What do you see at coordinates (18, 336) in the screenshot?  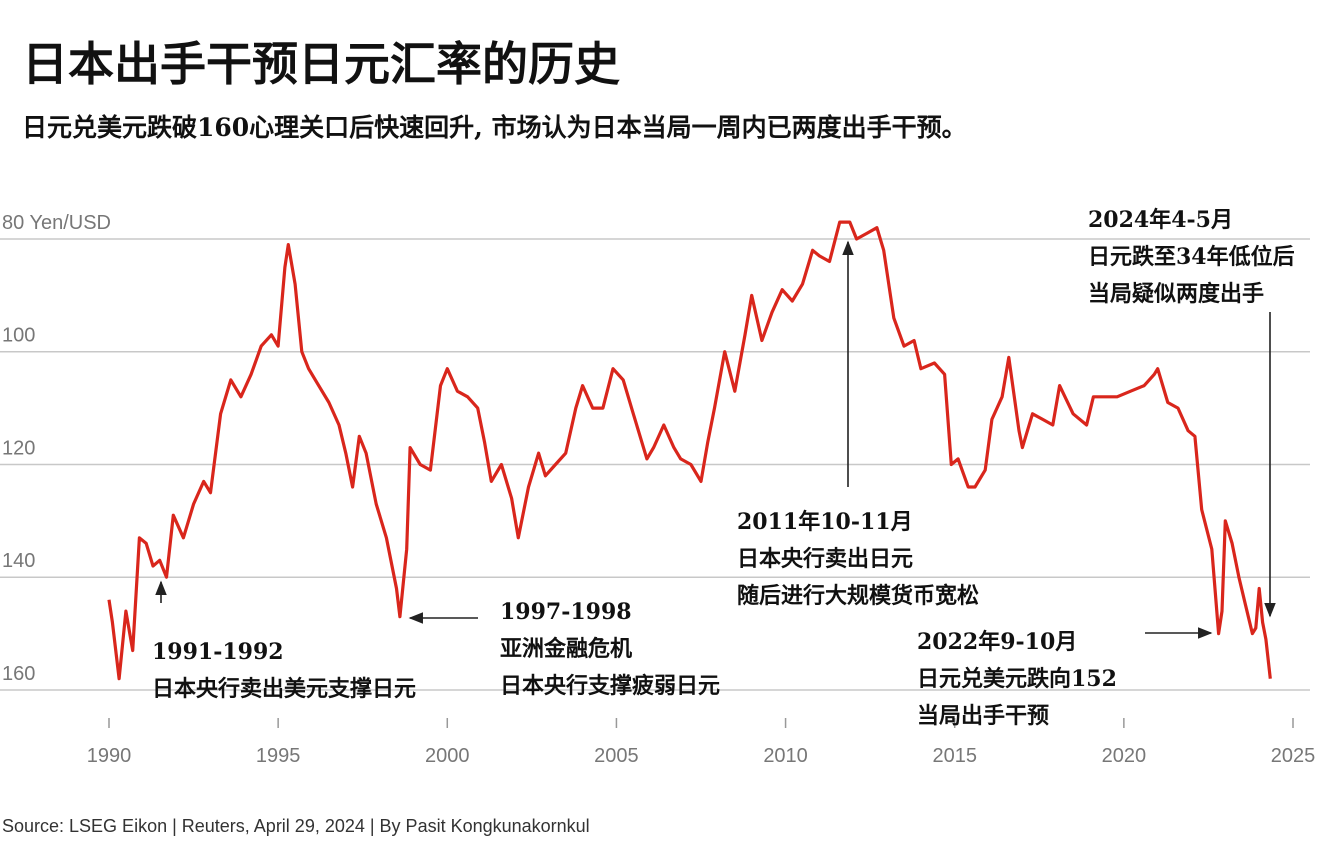 I see `y-tick-label: 100` at bounding box center [18, 336].